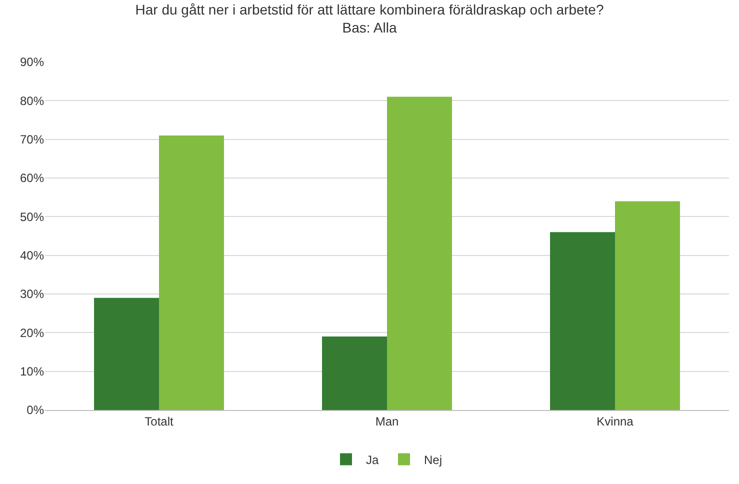  Describe the element at coordinates (159, 421) in the screenshot. I see `x-tick-label: Totalt` at that location.